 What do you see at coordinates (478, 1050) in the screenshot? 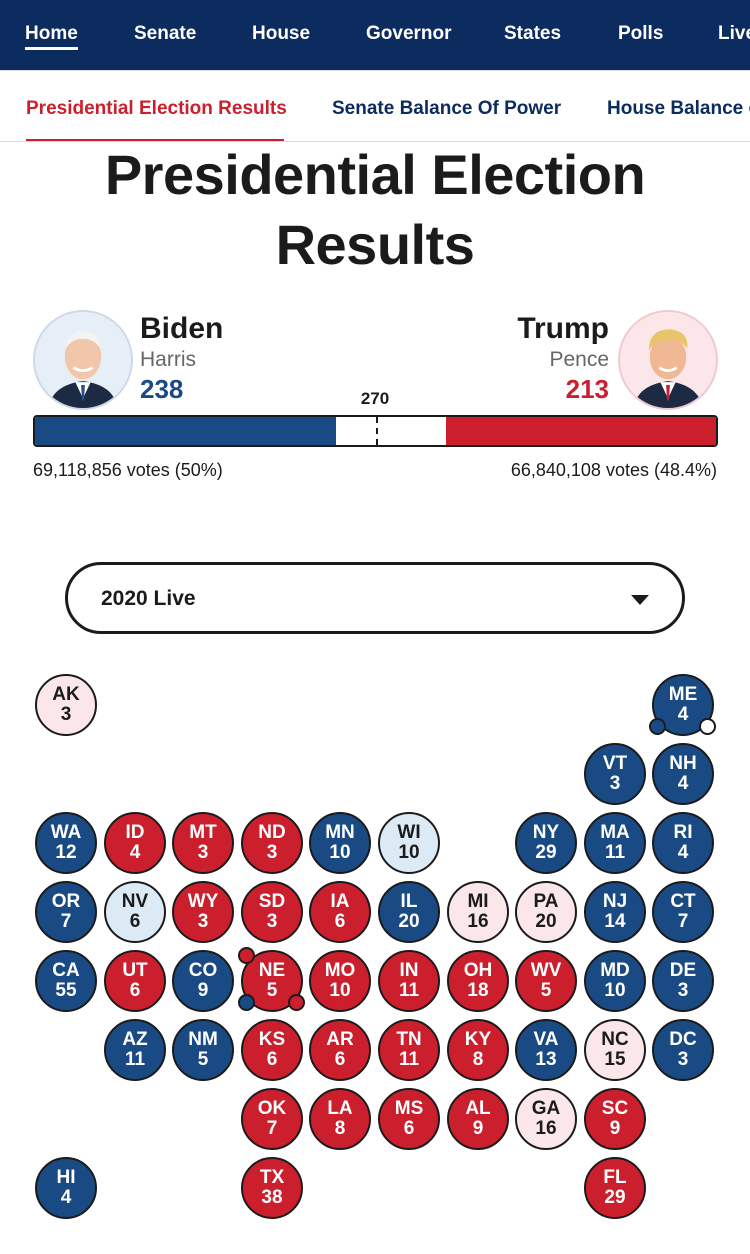
I see `state-tile-ky: KY 8` at bounding box center [478, 1050].